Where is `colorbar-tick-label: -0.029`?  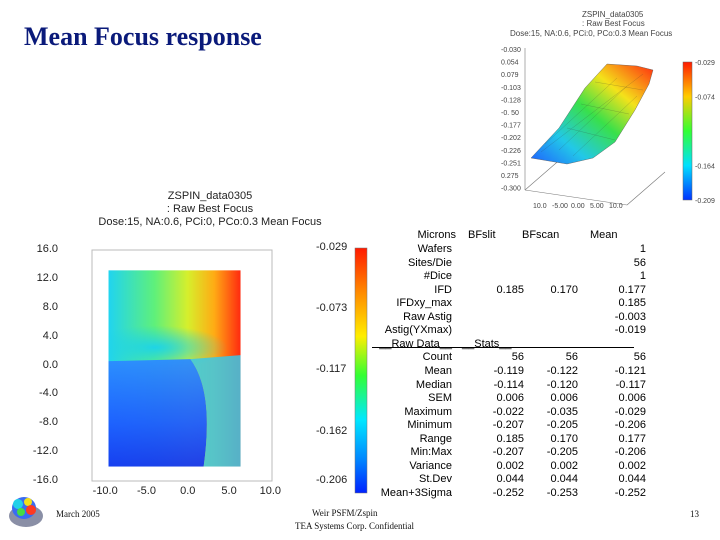
colorbar-tick-label: -0.029 is located at coordinates (332, 247).